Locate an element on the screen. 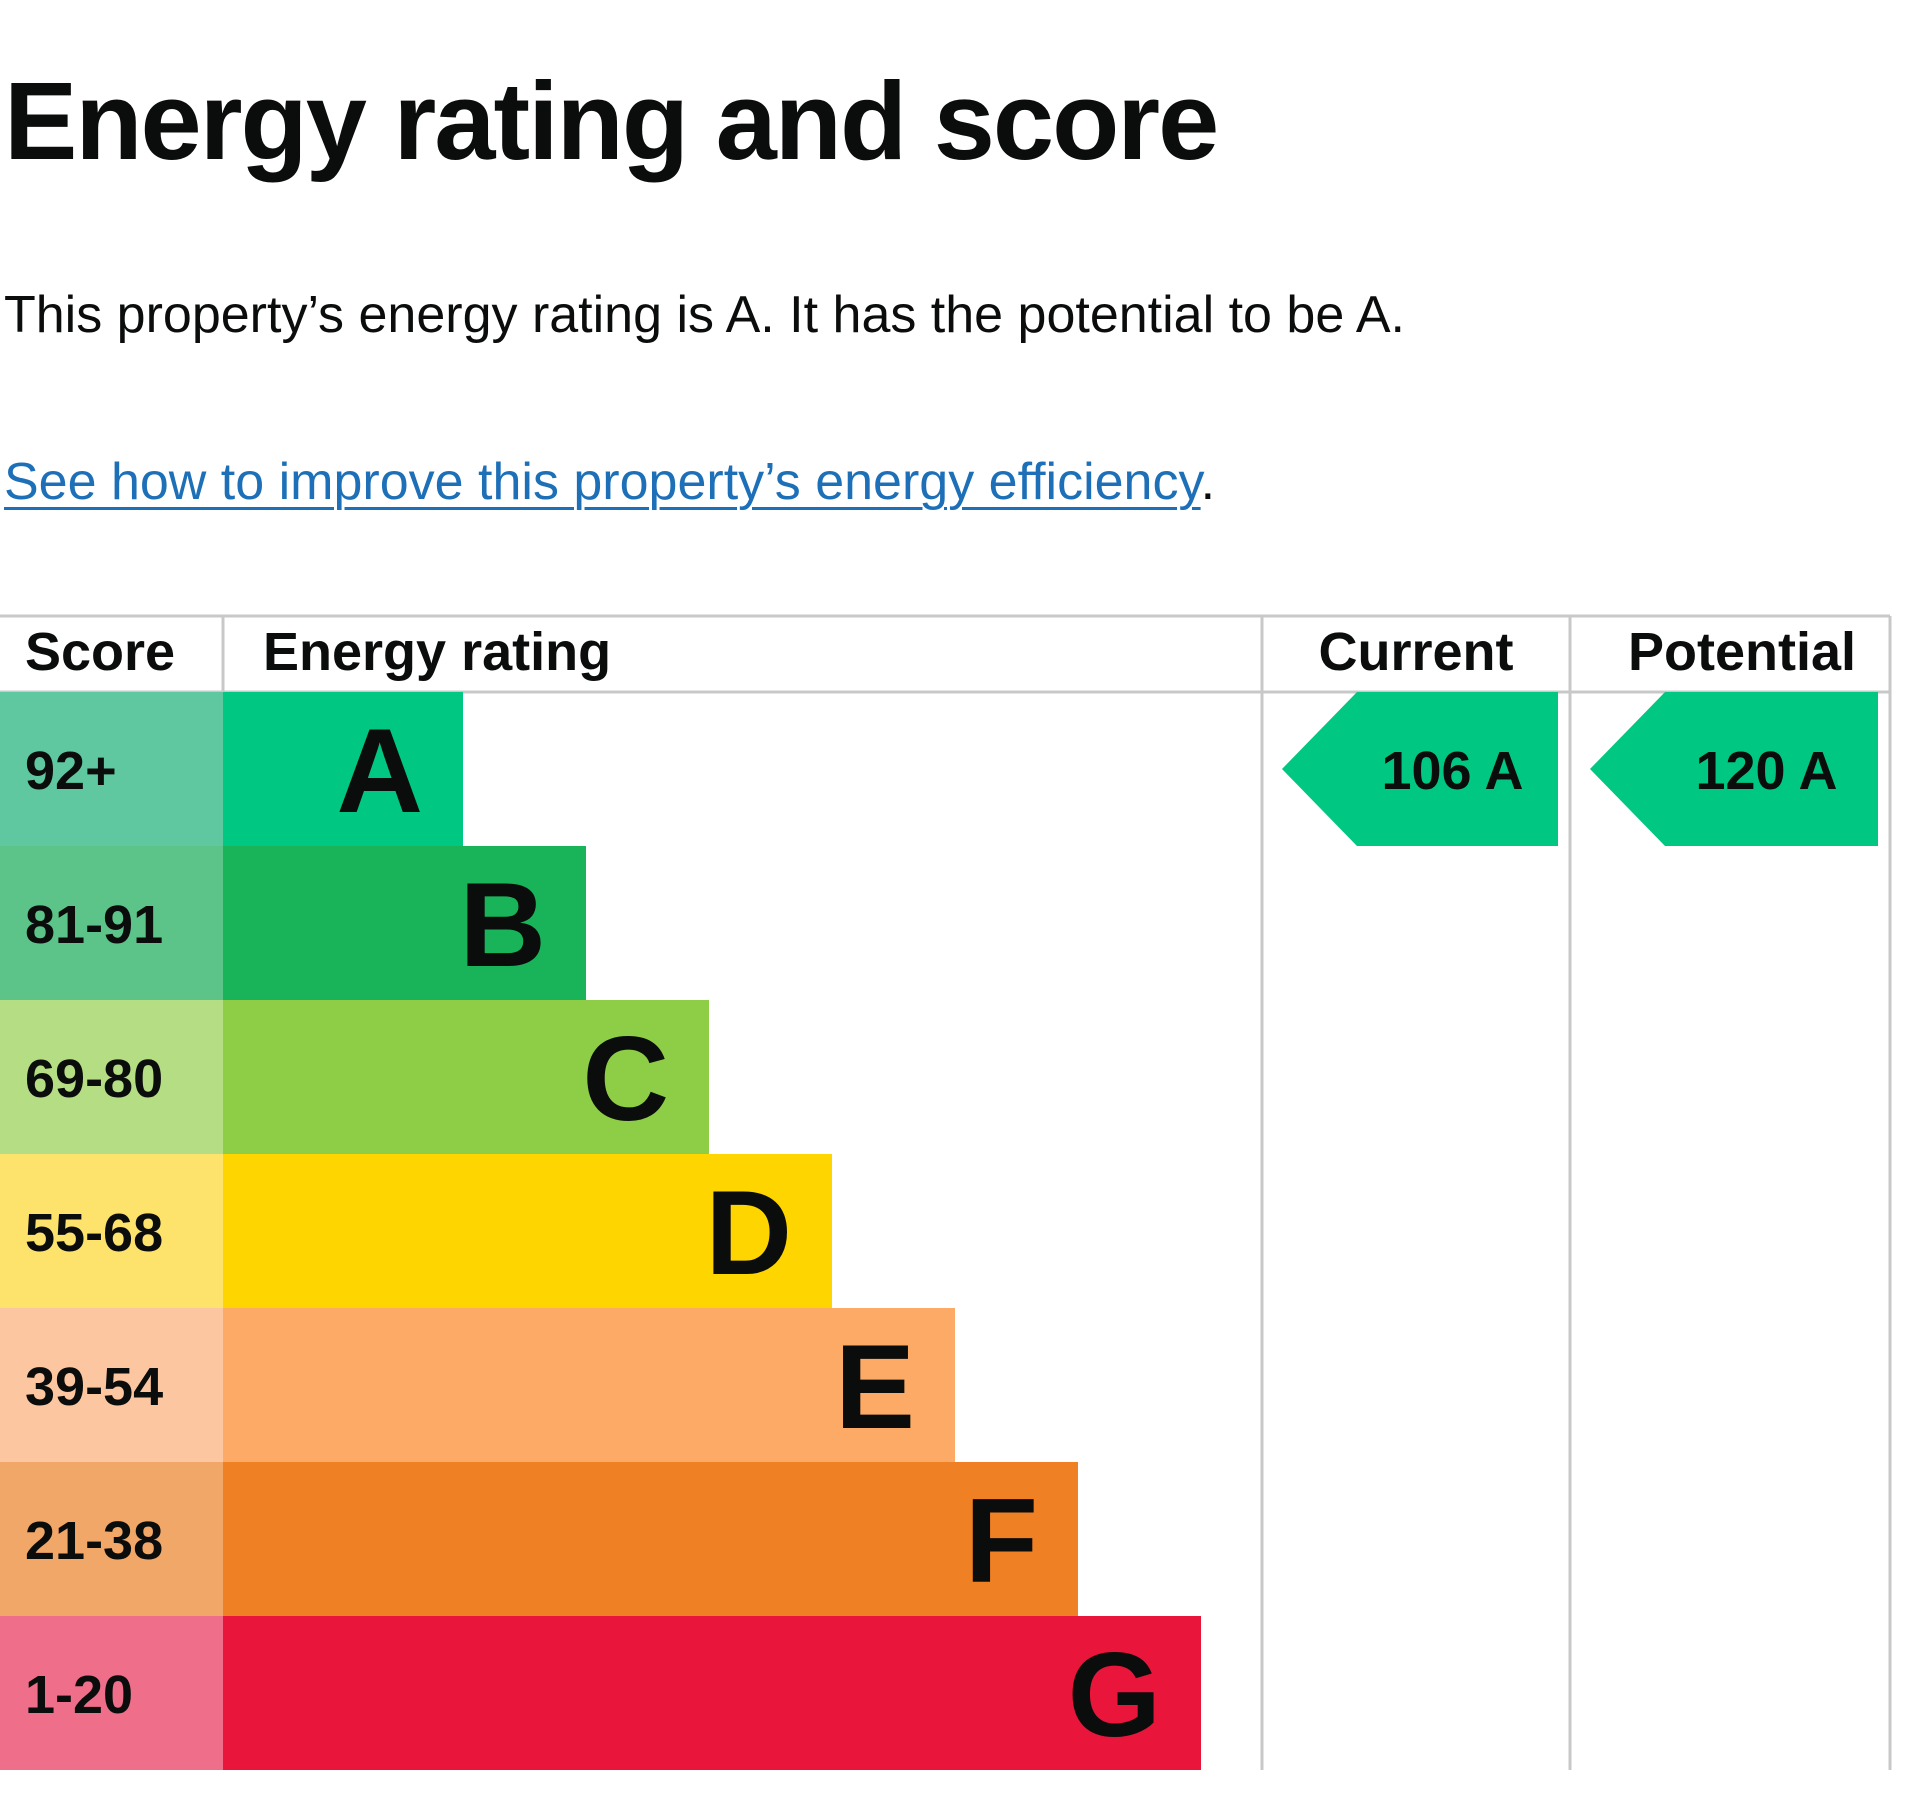  rating-letter-g: G is located at coordinates (1114, 1695).